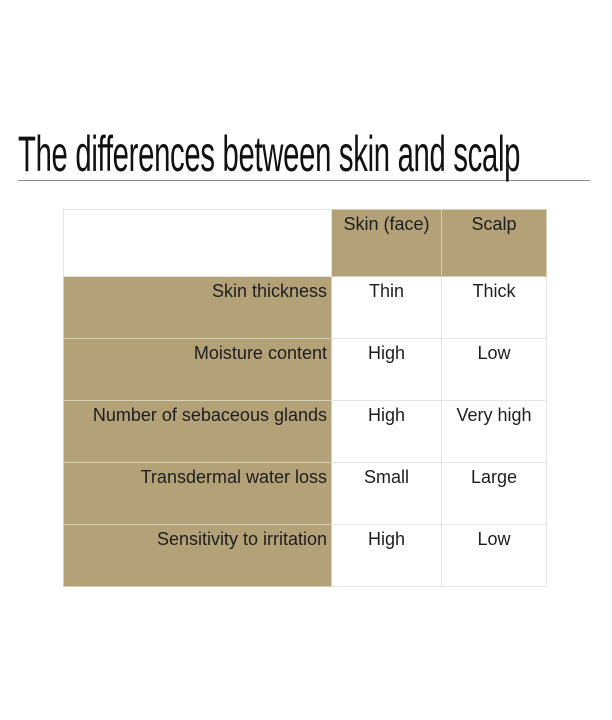  What do you see at coordinates (197, 493) in the screenshot?
I see `row-label: Transdermal water loss` at bounding box center [197, 493].